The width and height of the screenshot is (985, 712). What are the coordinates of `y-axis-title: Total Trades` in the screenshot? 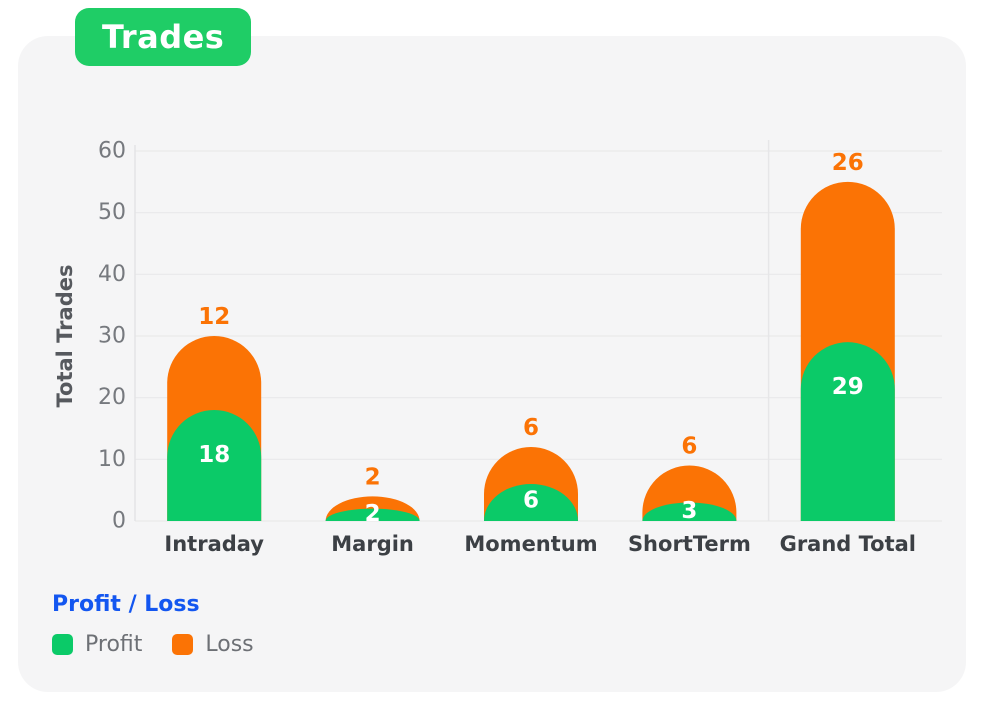 It's located at (65, 336).